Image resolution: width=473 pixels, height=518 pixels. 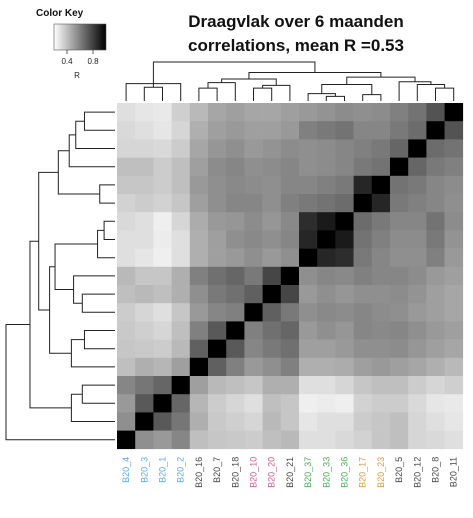 I want to click on column-label: B20_12, so click(x=417, y=472).